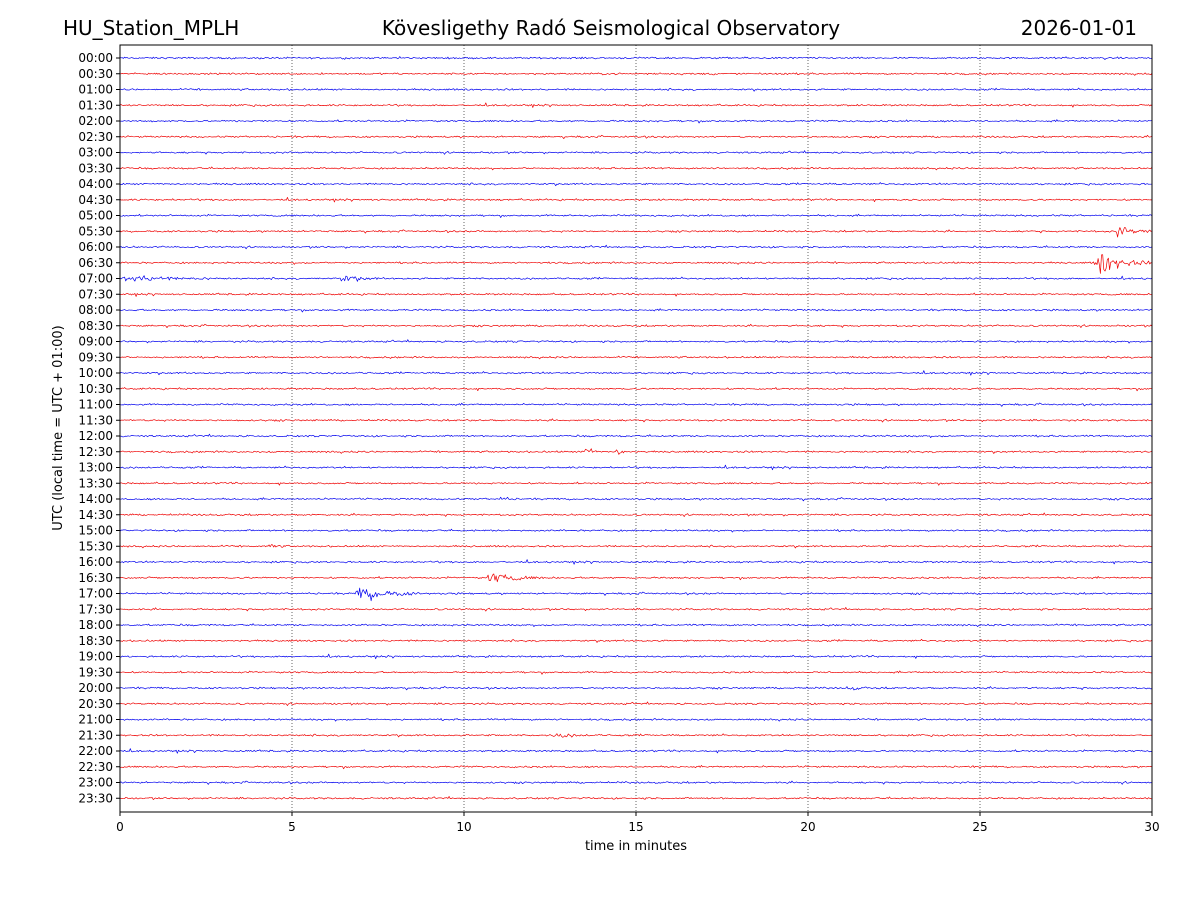 The height and width of the screenshot is (900, 1200). Describe the element at coordinates (95, 499) in the screenshot. I see `y-tick-label: 14:00` at that location.